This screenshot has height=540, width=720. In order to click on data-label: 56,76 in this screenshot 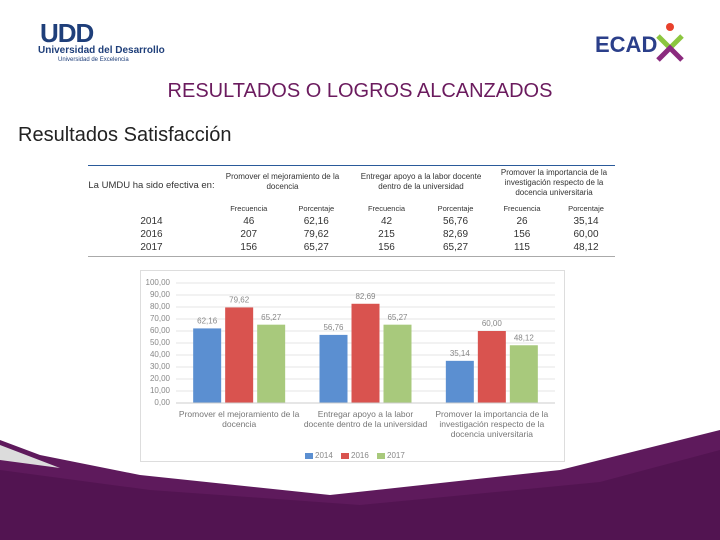, I will do `click(333, 327)`.